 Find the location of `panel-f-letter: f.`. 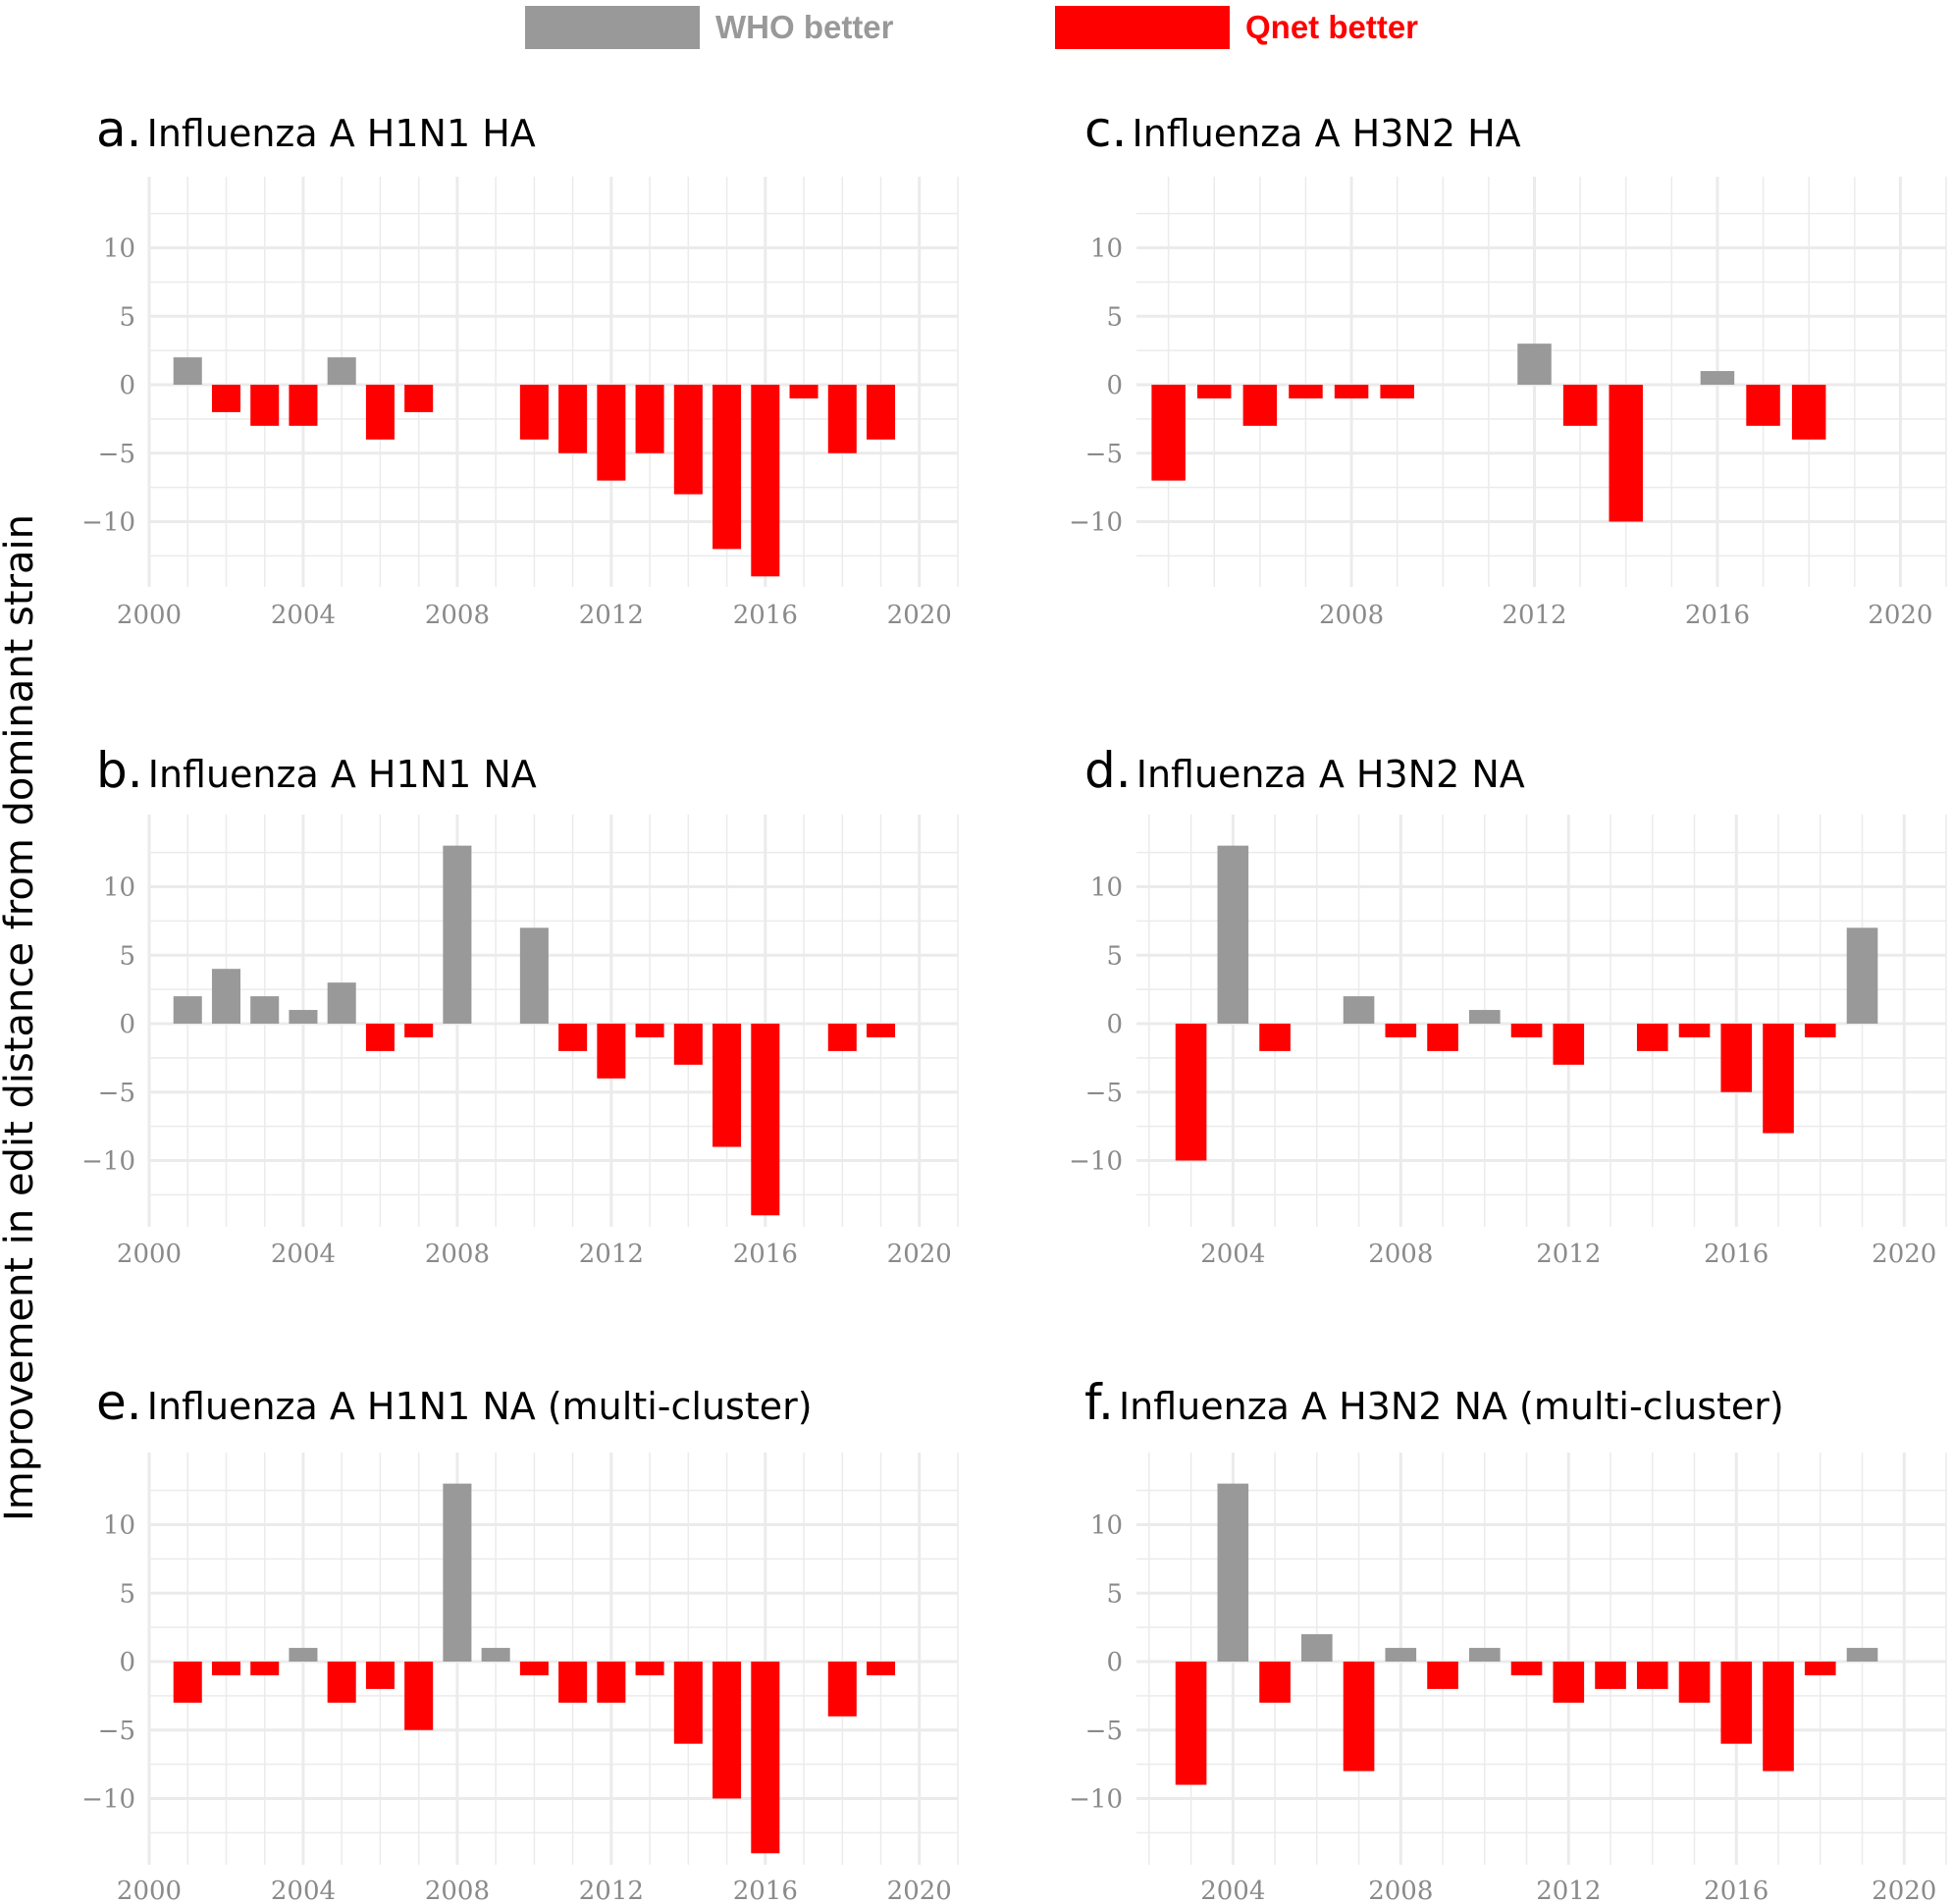

panel-f-letter: f. is located at coordinates (1099, 1402).